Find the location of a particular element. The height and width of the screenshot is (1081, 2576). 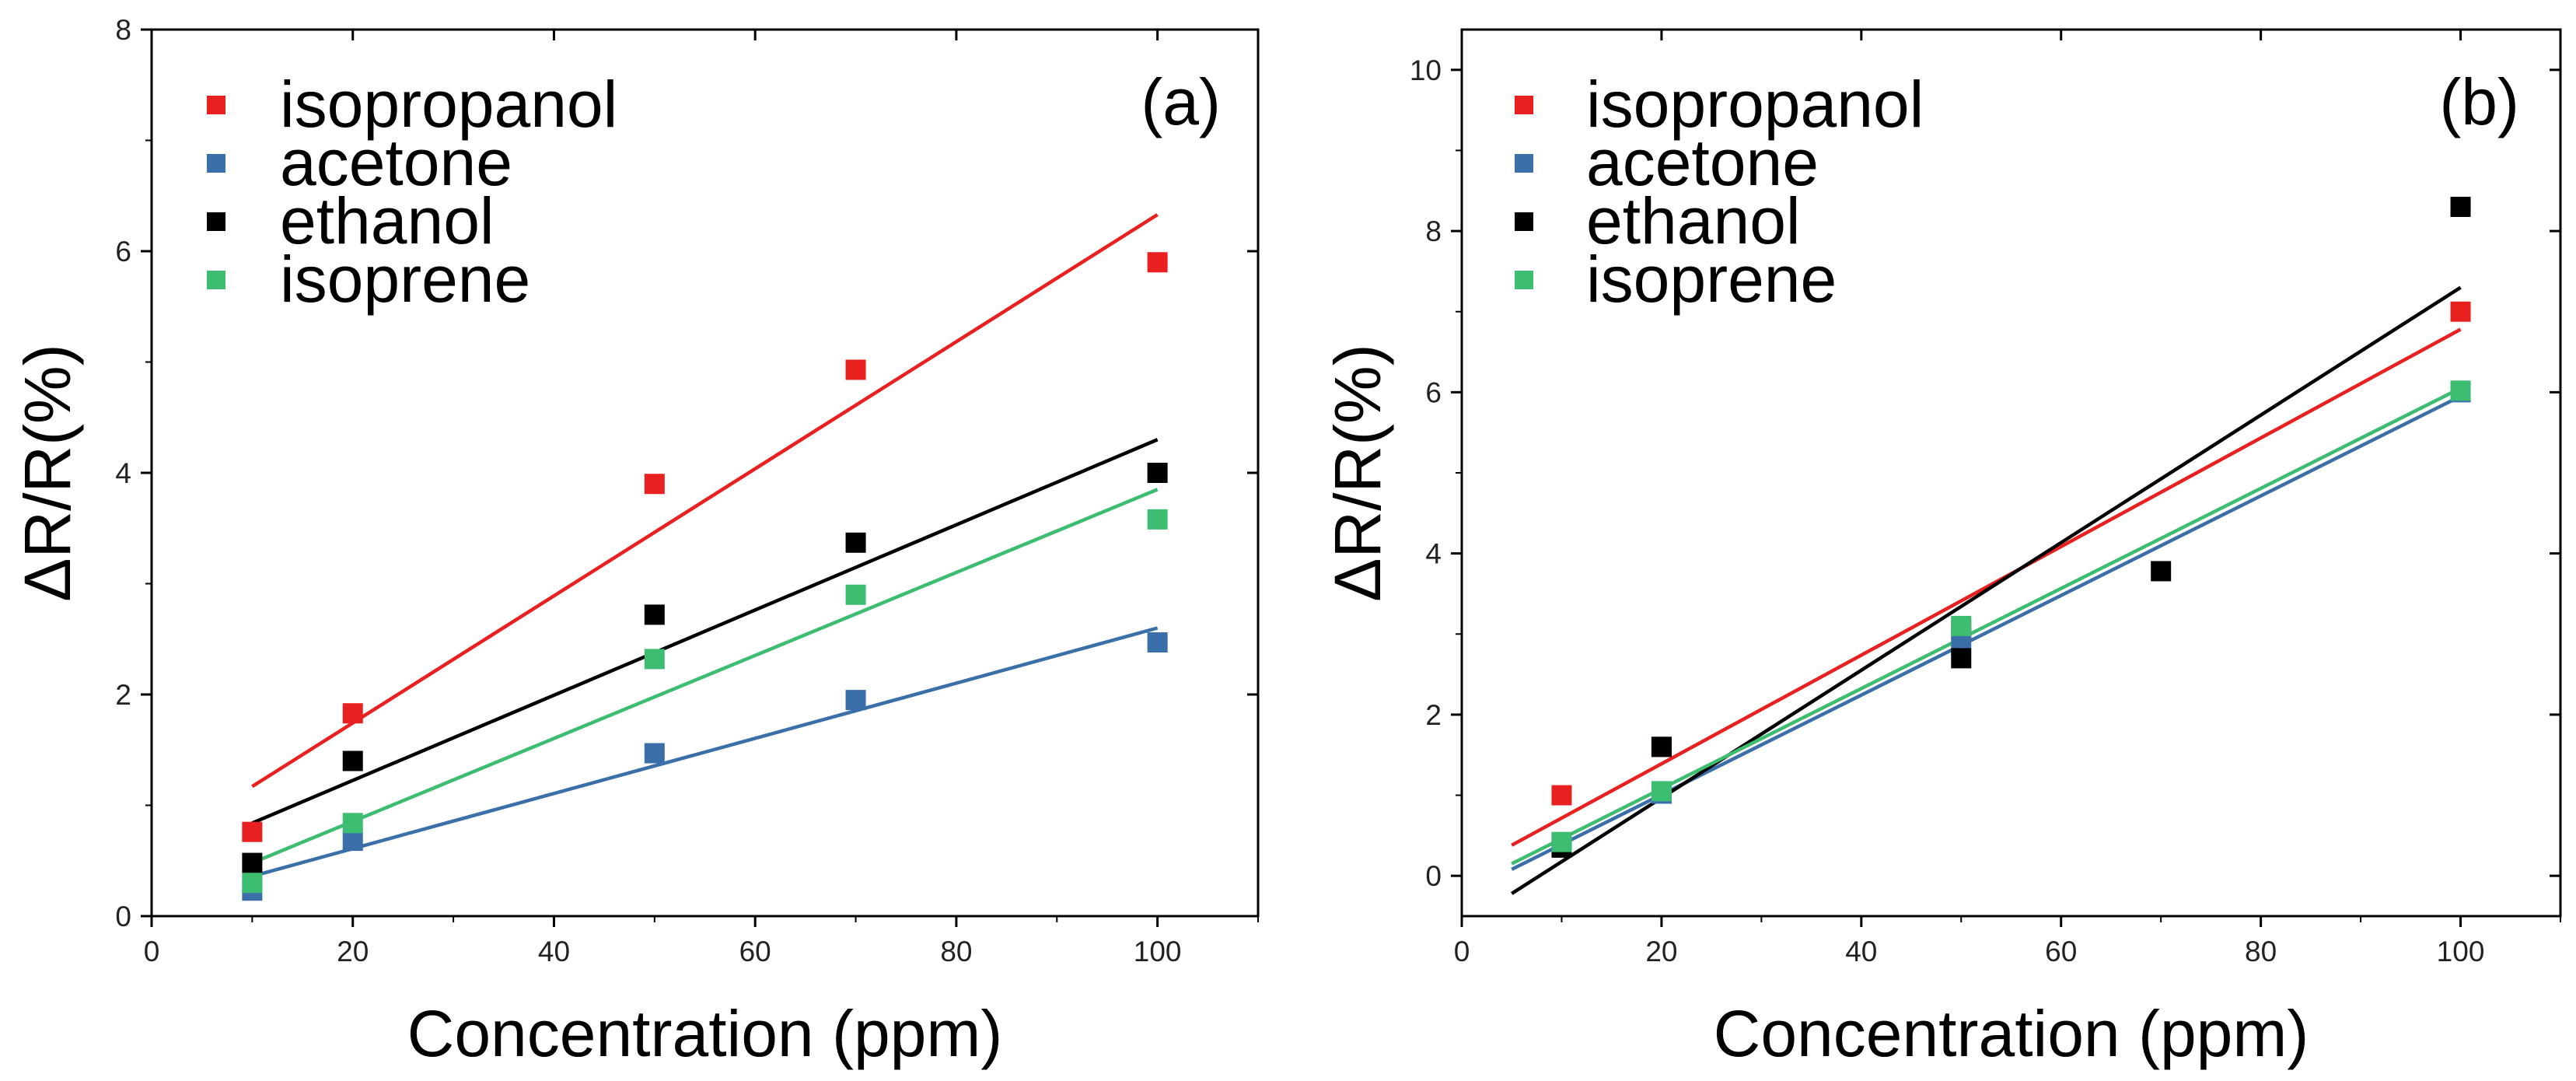

panel-label: (a) is located at coordinates (1181, 102).